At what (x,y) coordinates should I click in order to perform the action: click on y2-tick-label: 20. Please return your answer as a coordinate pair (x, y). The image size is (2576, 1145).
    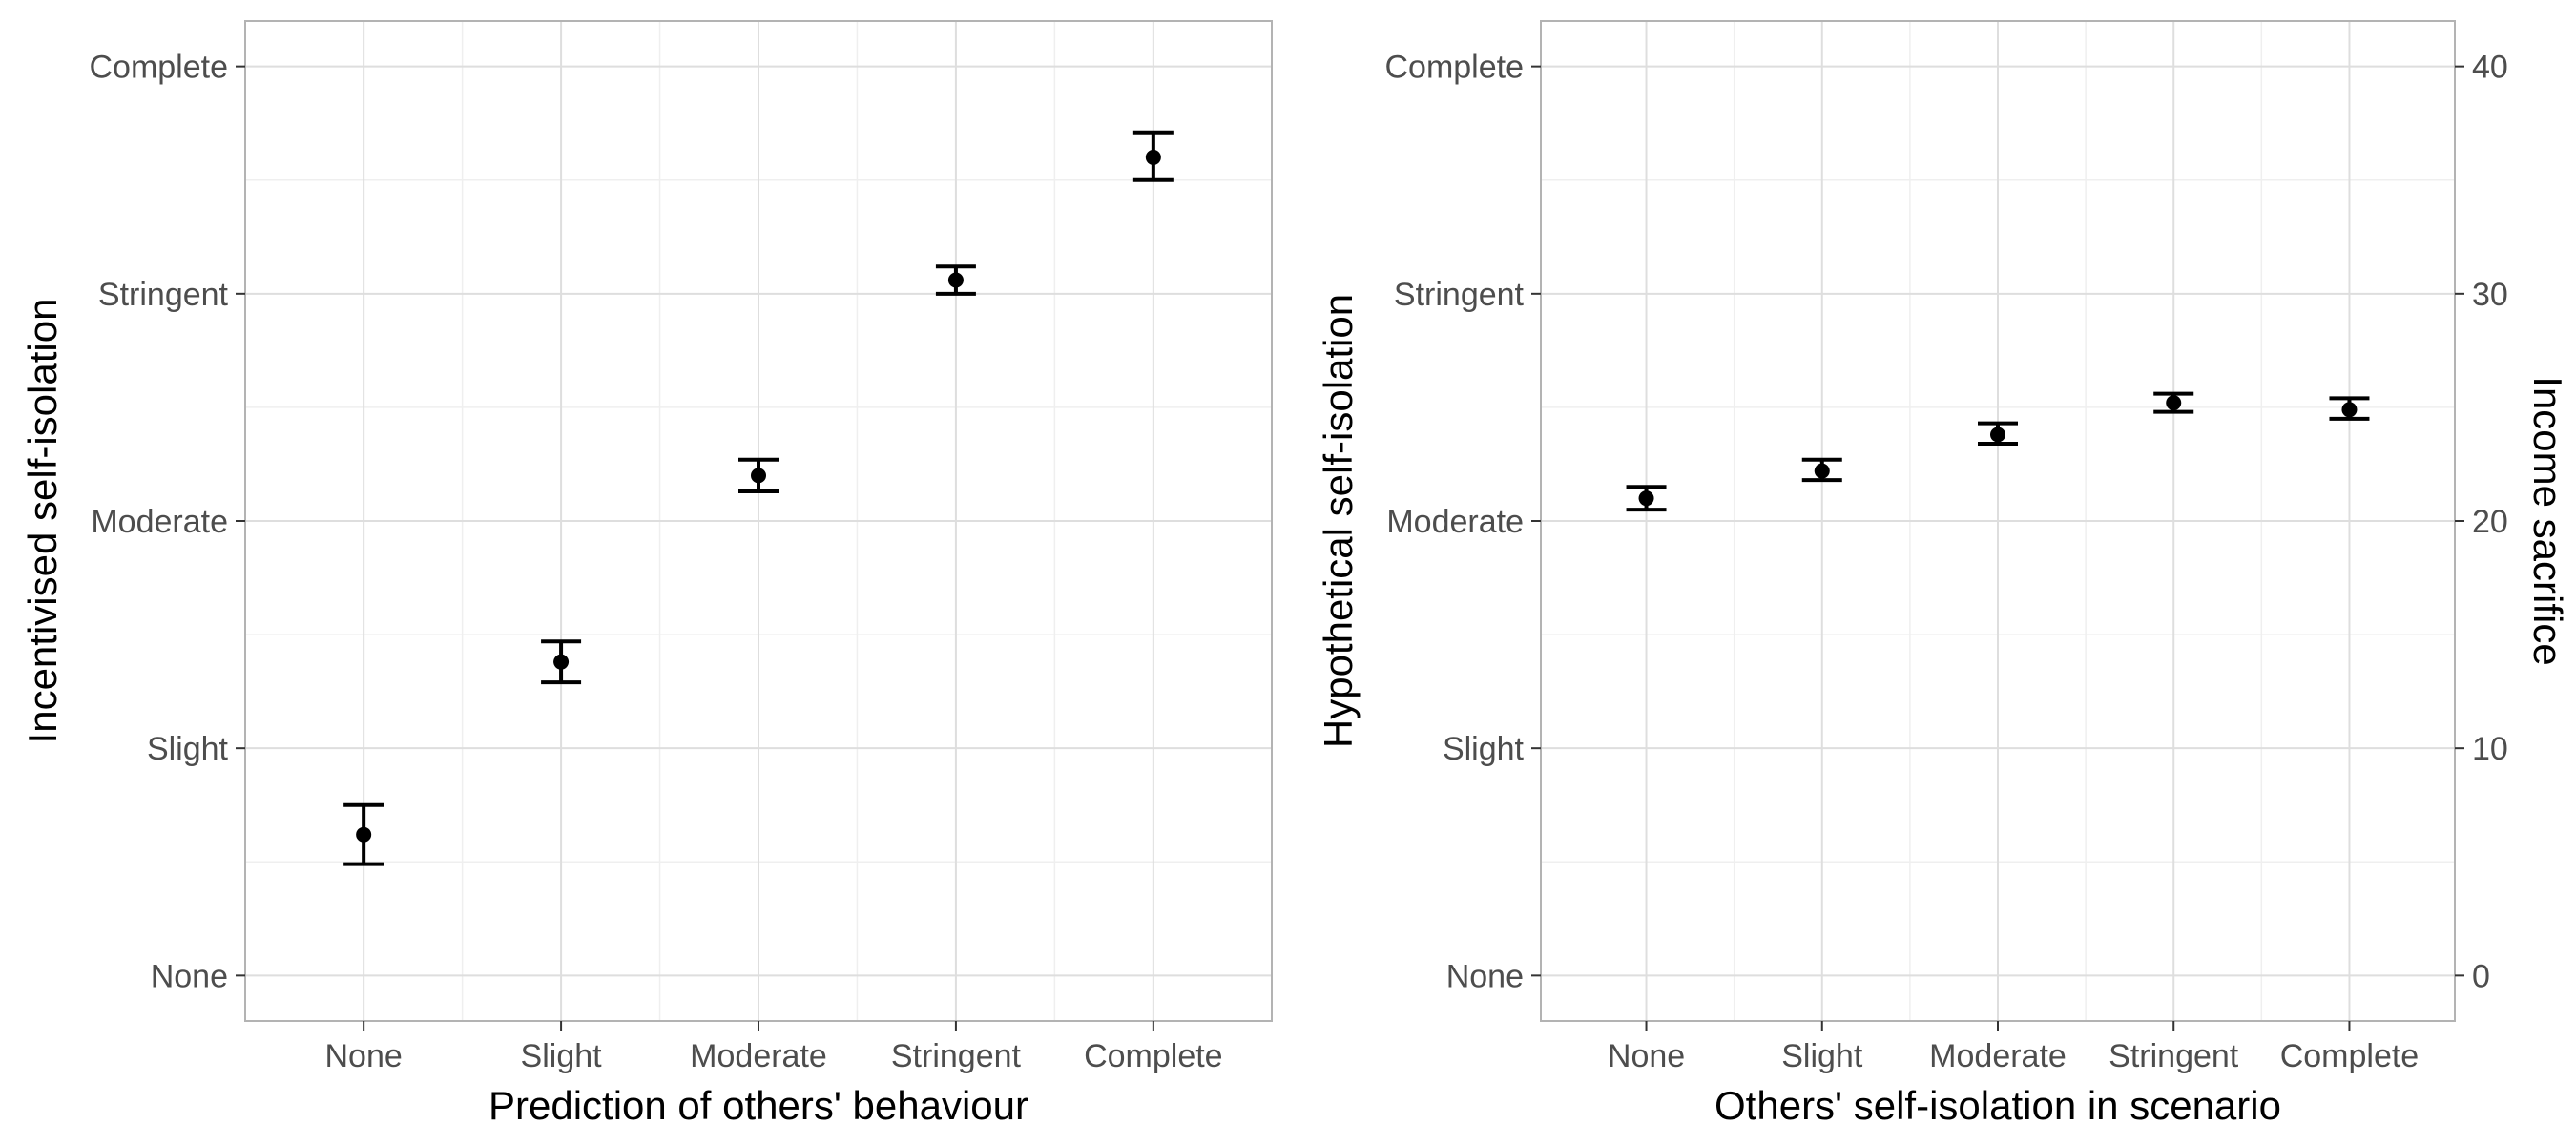
    Looking at the image, I should click on (2490, 522).